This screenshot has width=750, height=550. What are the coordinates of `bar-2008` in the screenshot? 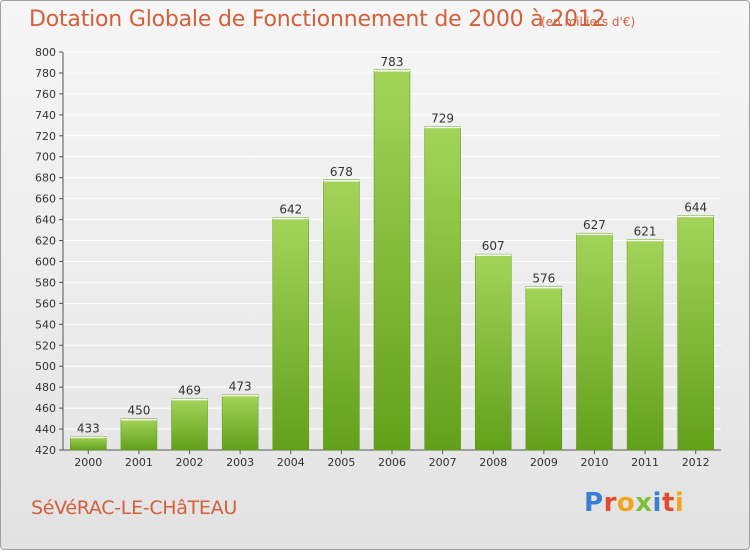 It's located at (493, 352).